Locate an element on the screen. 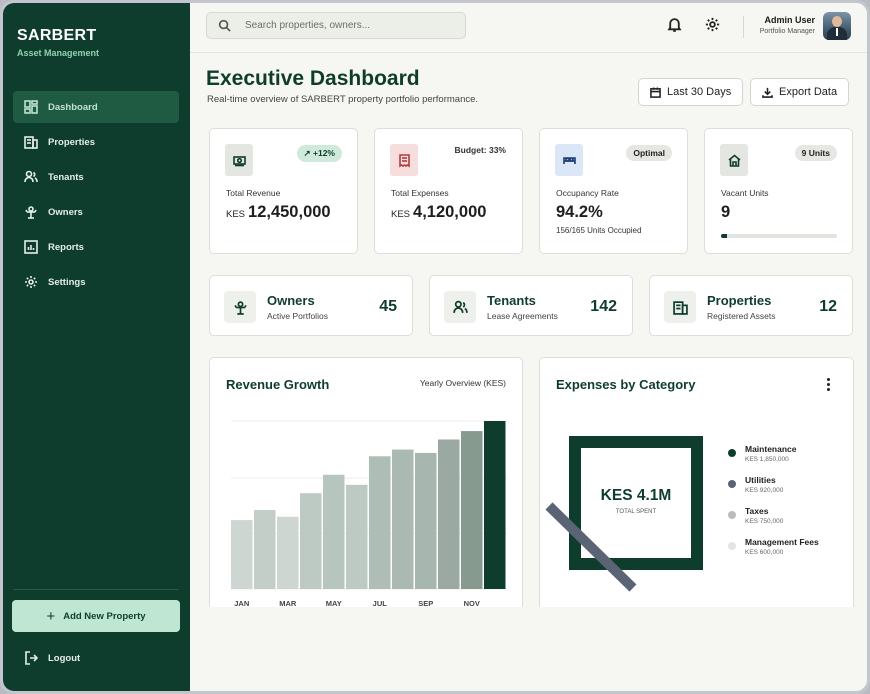  sidebar-item-properties: Properties is located at coordinates (96, 142).